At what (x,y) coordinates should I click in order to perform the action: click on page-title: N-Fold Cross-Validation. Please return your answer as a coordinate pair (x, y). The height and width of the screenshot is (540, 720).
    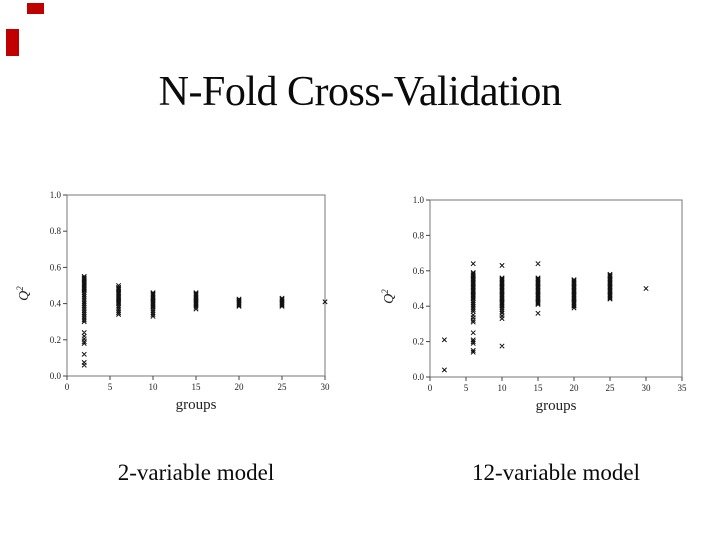
    Looking at the image, I should click on (360, 92).